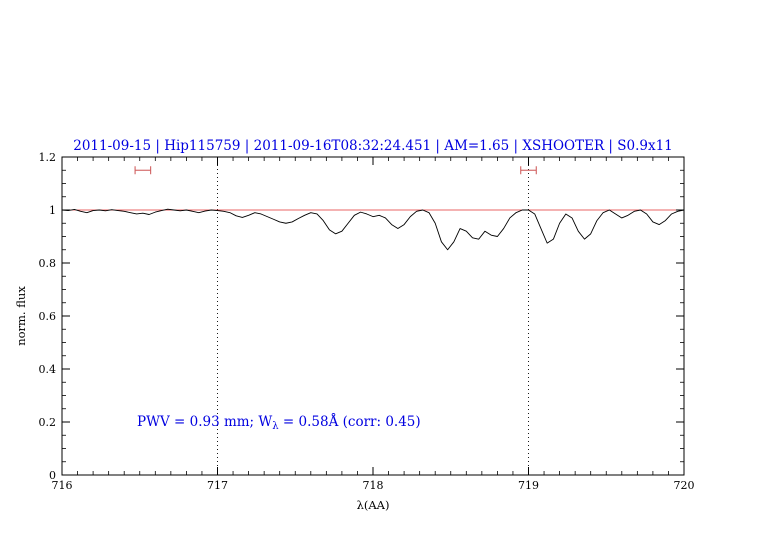 Image resolution: width=782 pixels, height=546 pixels. I want to click on x-tick-label: 718, so click(373, 485).